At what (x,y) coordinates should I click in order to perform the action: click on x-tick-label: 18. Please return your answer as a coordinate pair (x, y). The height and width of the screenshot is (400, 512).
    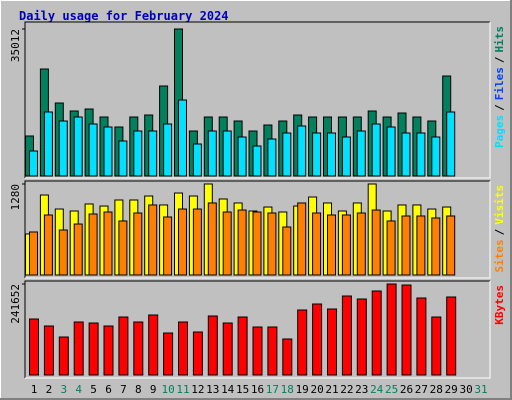
    Looking at the image, I should click on (287, 389).